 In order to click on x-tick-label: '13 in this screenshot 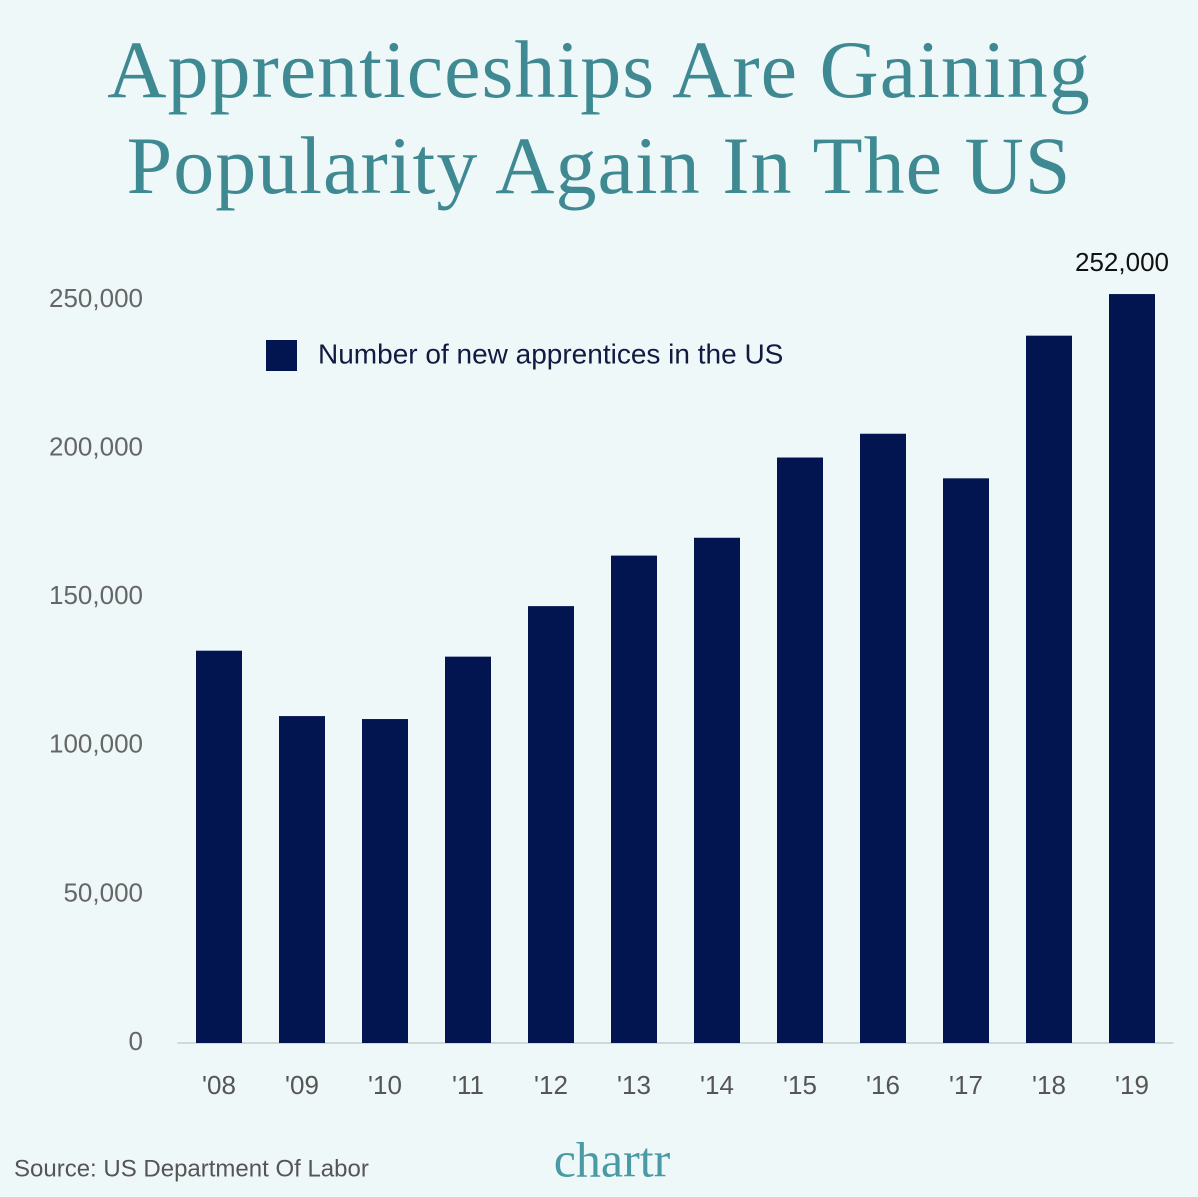, I will do `click(634, 1085)`.